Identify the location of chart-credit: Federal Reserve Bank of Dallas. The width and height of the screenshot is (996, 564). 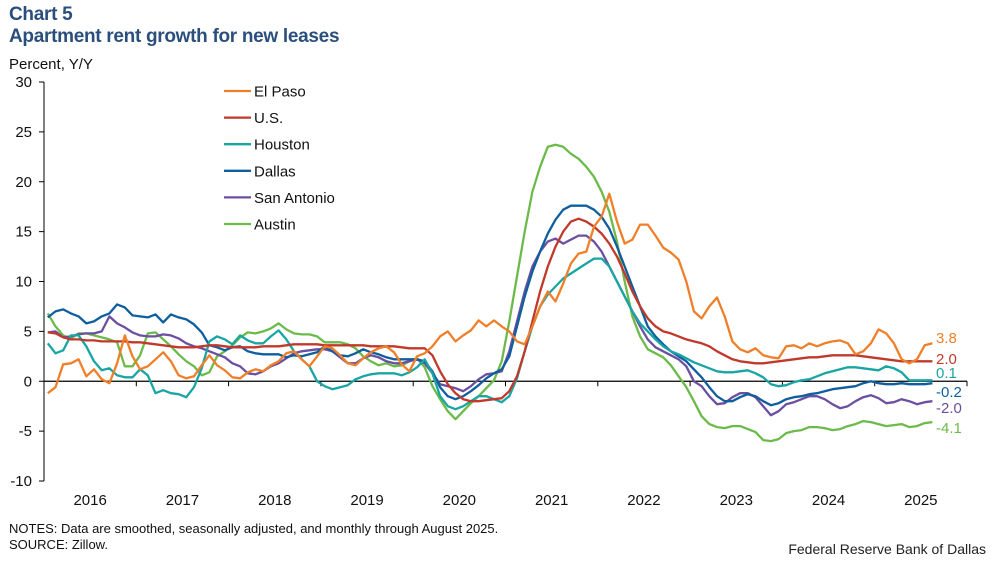
(887, 549).